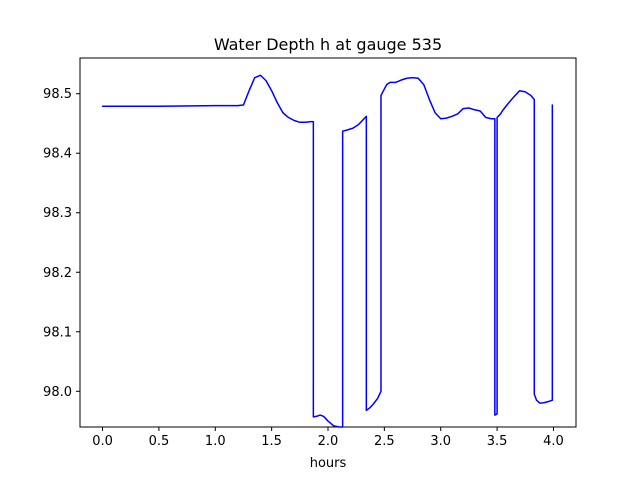 Image resolution: width=640 pixels, height=484 pixels. What do you see at coordinates (328, 44) in the screenshot?
I see `chart-title: Water Depth h at gauge 535` at bounding box center [328, 44].